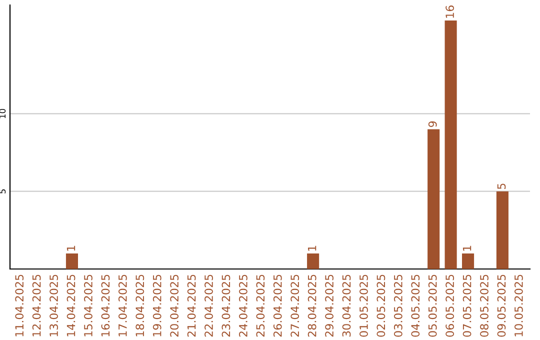 The image size is (540, 340). I want to click on x-tick-label: 02.05.2025, so click(381, 305).